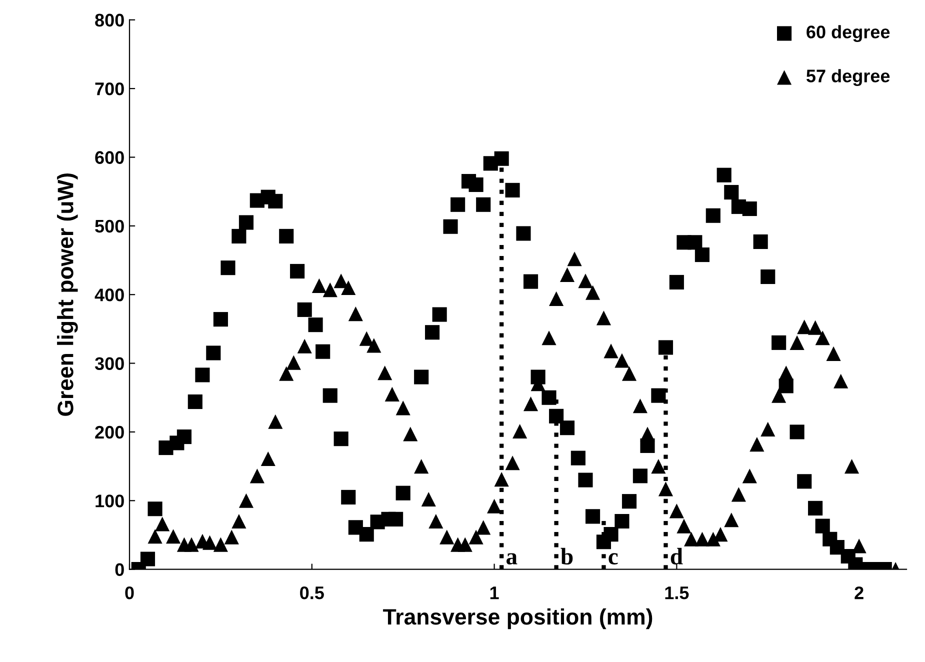 This screenshot has width=925, height=662. Describe the element at coordinates (494, 593) in the screenshot. I see `x-tick-label: 1` at that location.